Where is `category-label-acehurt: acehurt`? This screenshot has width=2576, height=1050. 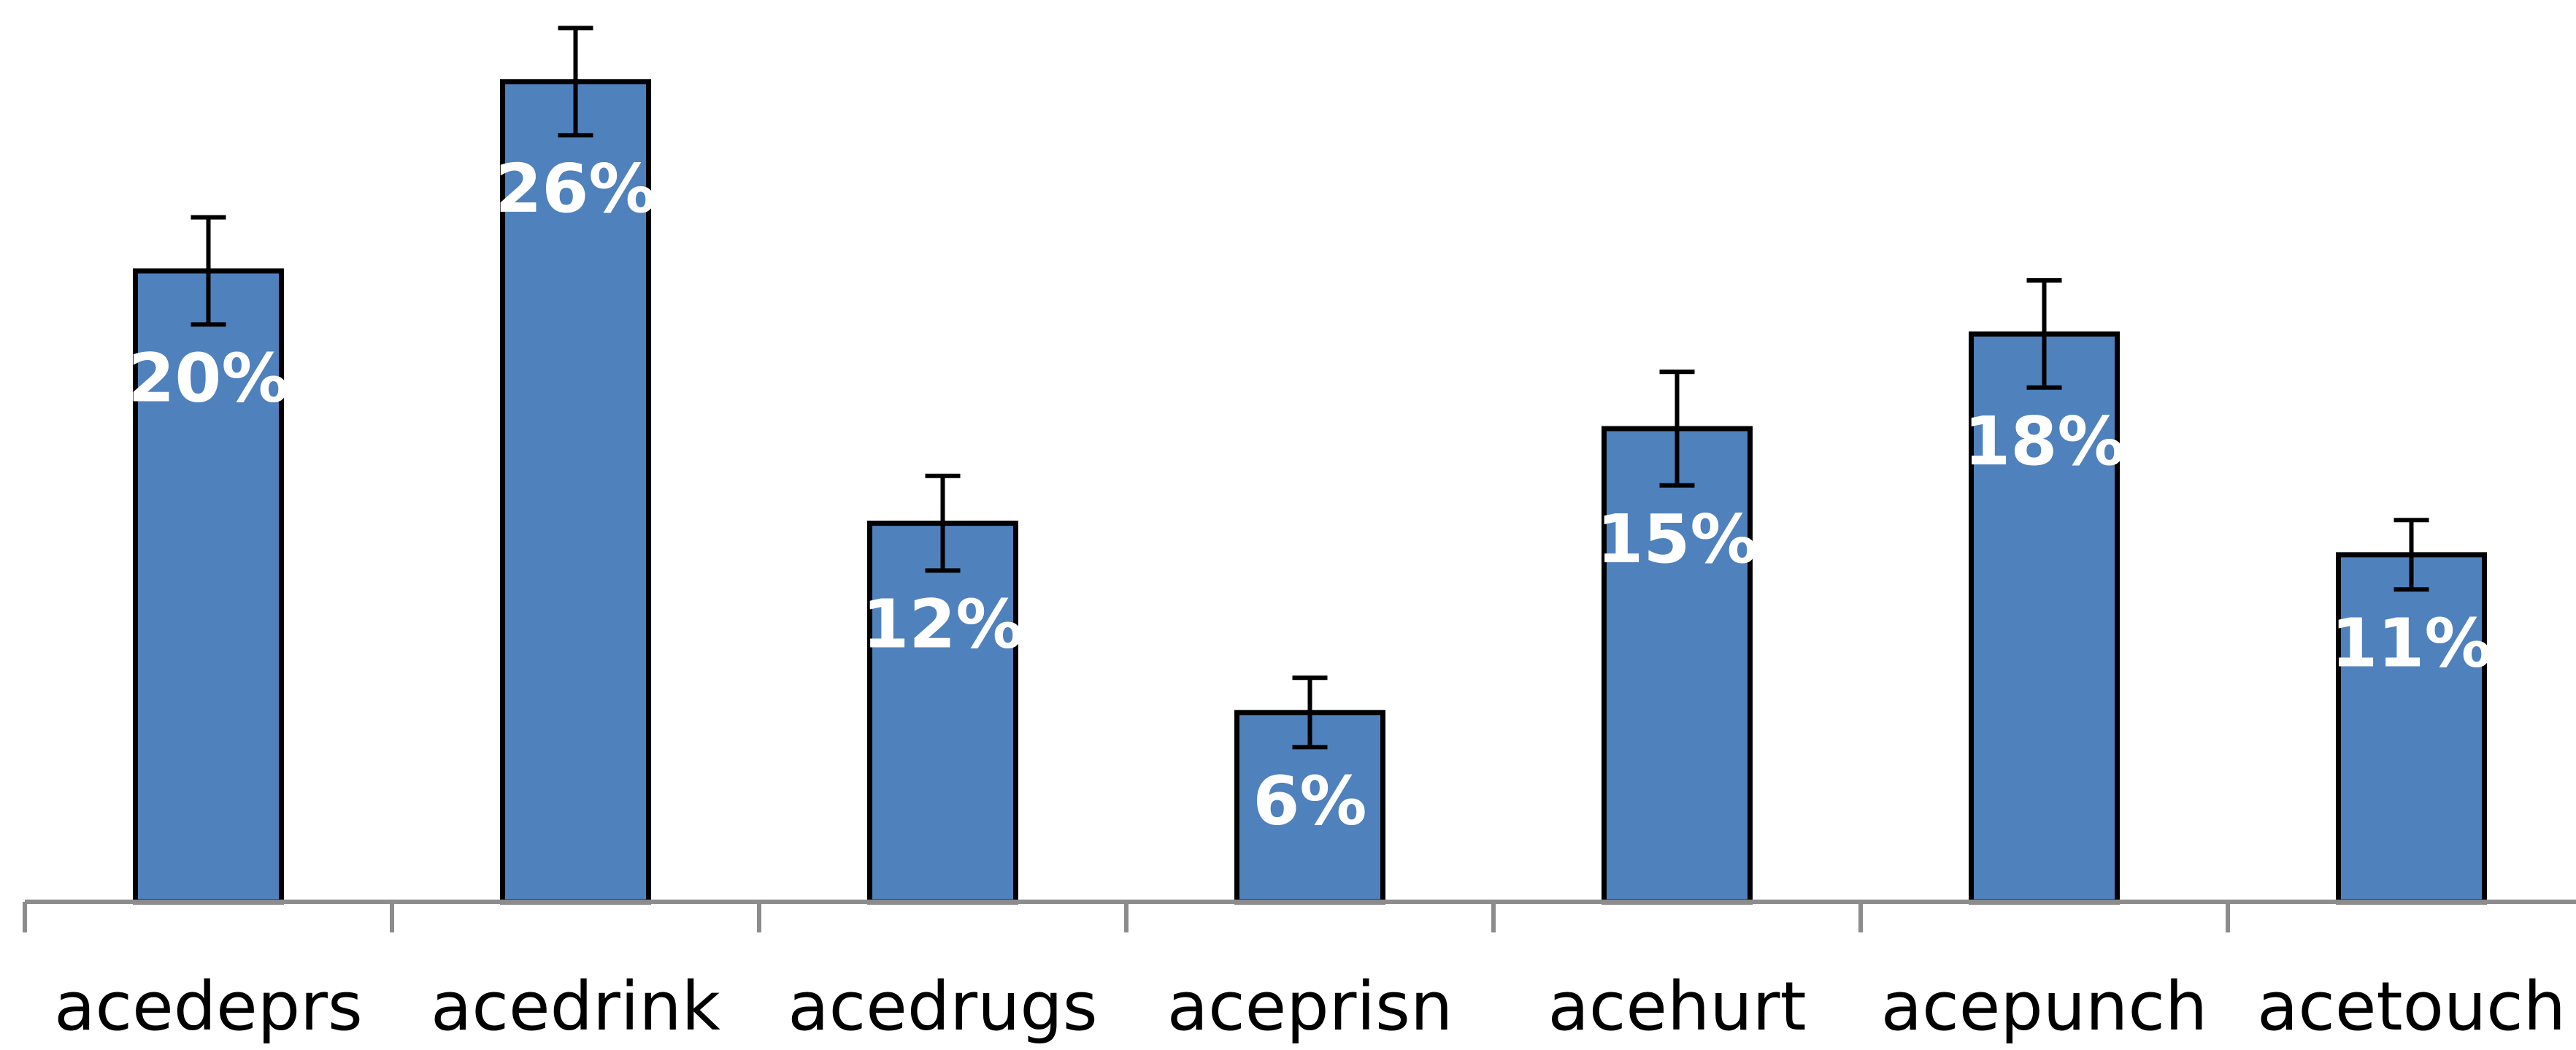
category-label-acehurt: acehurt is located at coordinates (1676, 1006).